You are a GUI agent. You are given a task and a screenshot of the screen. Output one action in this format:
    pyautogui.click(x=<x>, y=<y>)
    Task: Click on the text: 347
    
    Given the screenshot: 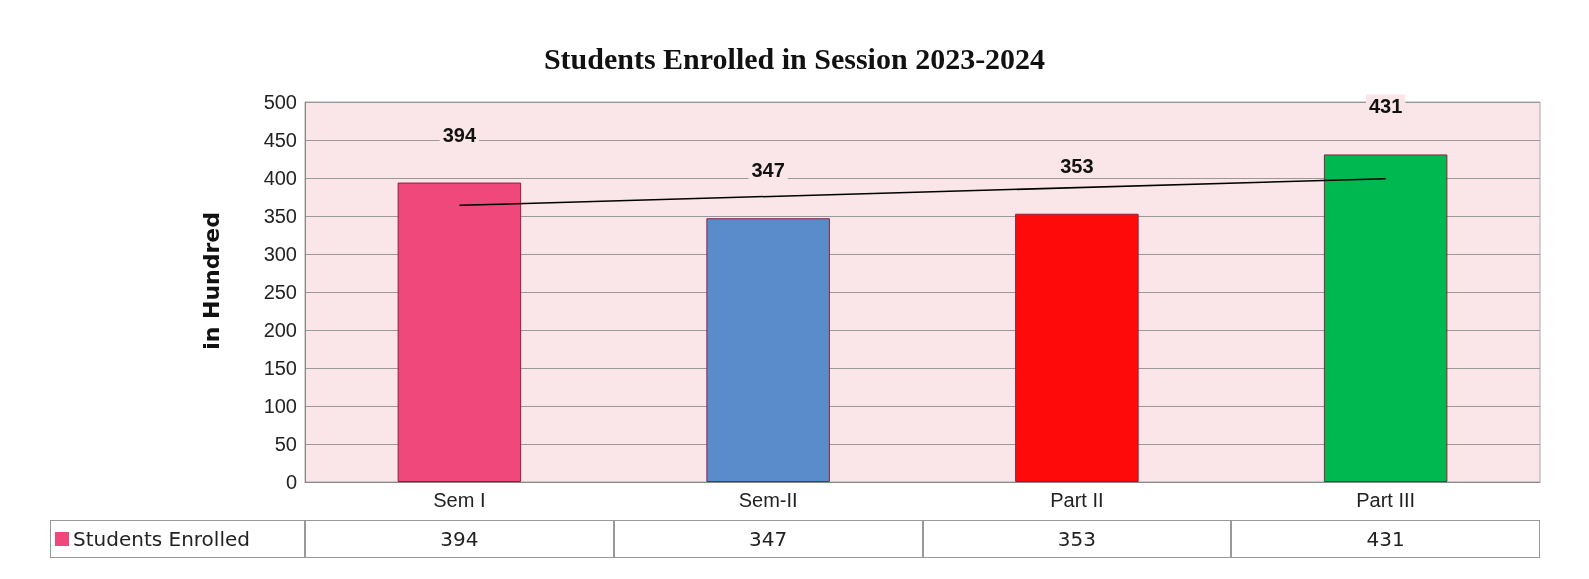 What is the action you would take?
    pyautogui.click(x=768, y=170)
    